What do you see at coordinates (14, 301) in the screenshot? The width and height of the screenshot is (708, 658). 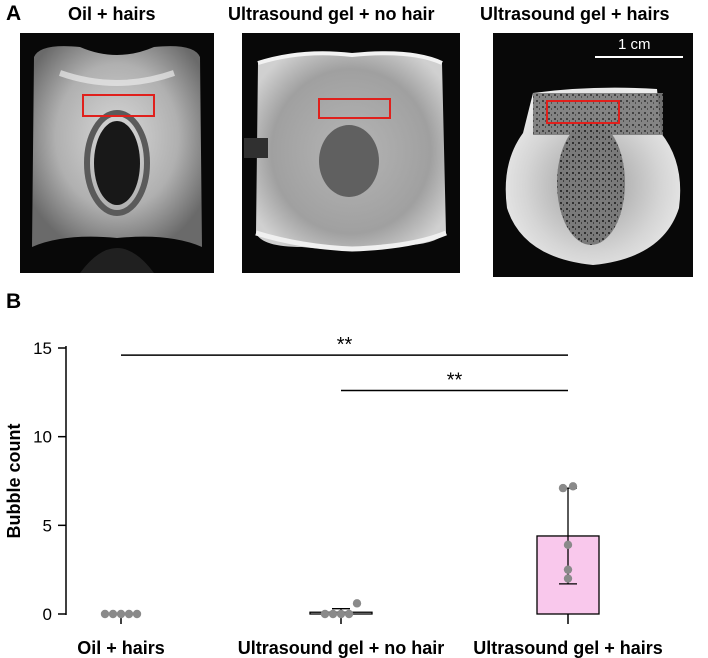 I see `panel-b-letter: B` at bounding box center [14, 301].